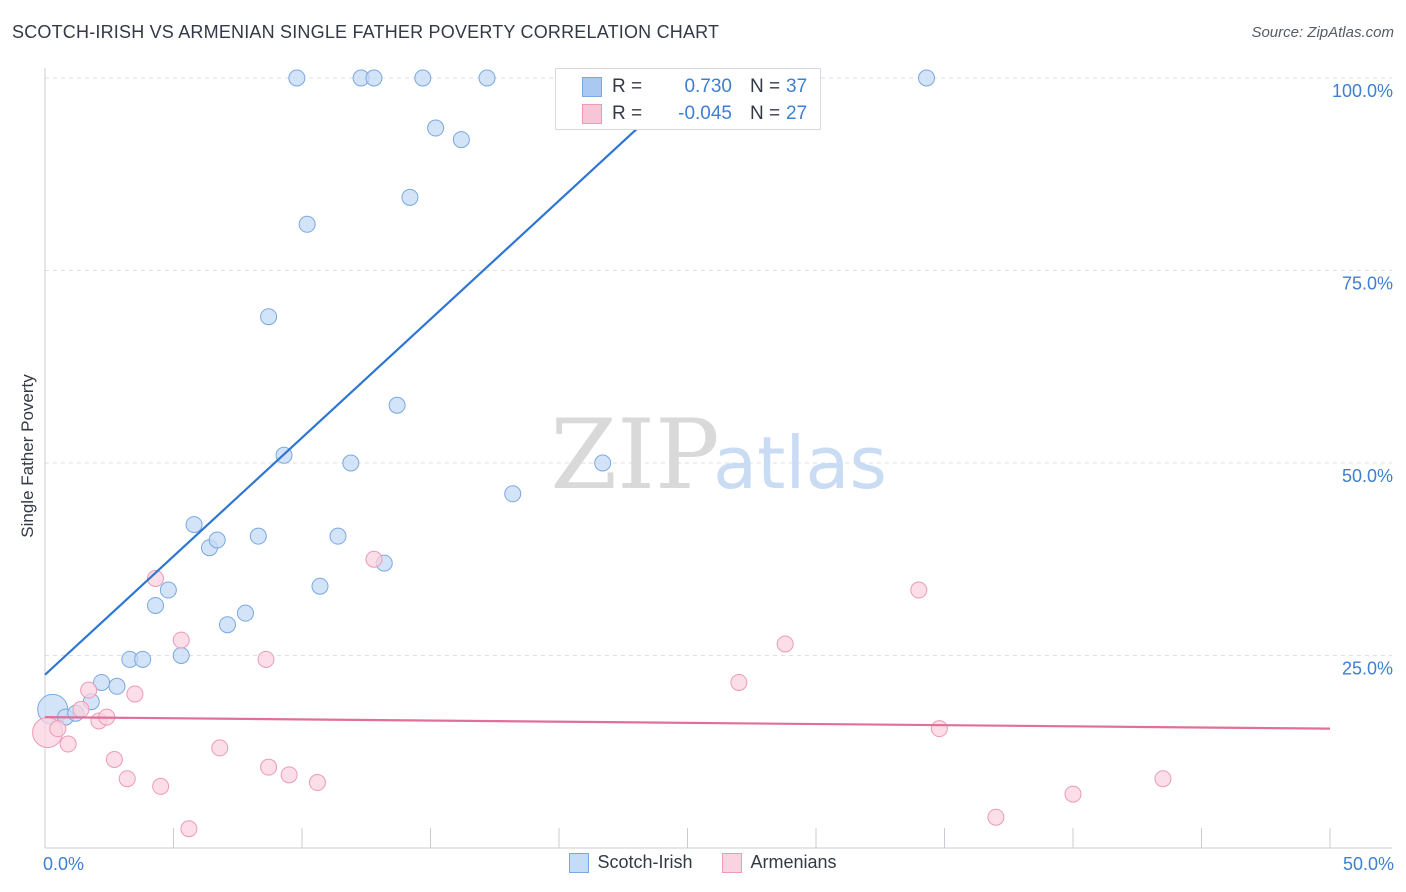  What do you see at coordinates (705, 113) in the screenshot?
I see `r-value-armenians: -0.045` at bounding box center [705, 113].